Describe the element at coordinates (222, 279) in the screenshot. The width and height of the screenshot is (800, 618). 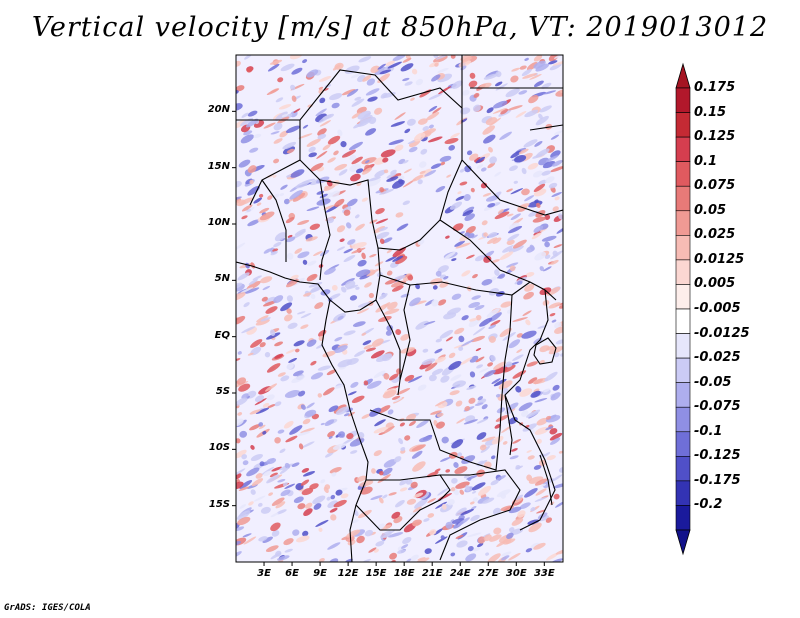
I see `lat-label: 5N` at that location.